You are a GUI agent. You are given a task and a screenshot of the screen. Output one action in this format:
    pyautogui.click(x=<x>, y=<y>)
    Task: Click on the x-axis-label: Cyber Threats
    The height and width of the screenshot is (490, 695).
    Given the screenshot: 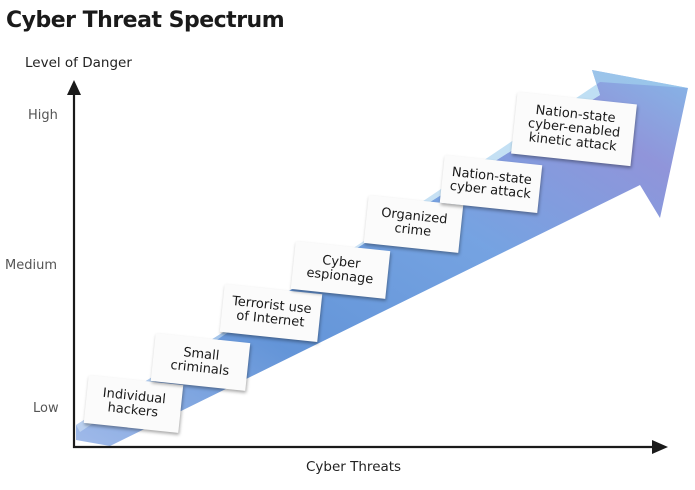 What is the action you would take?
    pyautogui.click(x=354, y=467)
    